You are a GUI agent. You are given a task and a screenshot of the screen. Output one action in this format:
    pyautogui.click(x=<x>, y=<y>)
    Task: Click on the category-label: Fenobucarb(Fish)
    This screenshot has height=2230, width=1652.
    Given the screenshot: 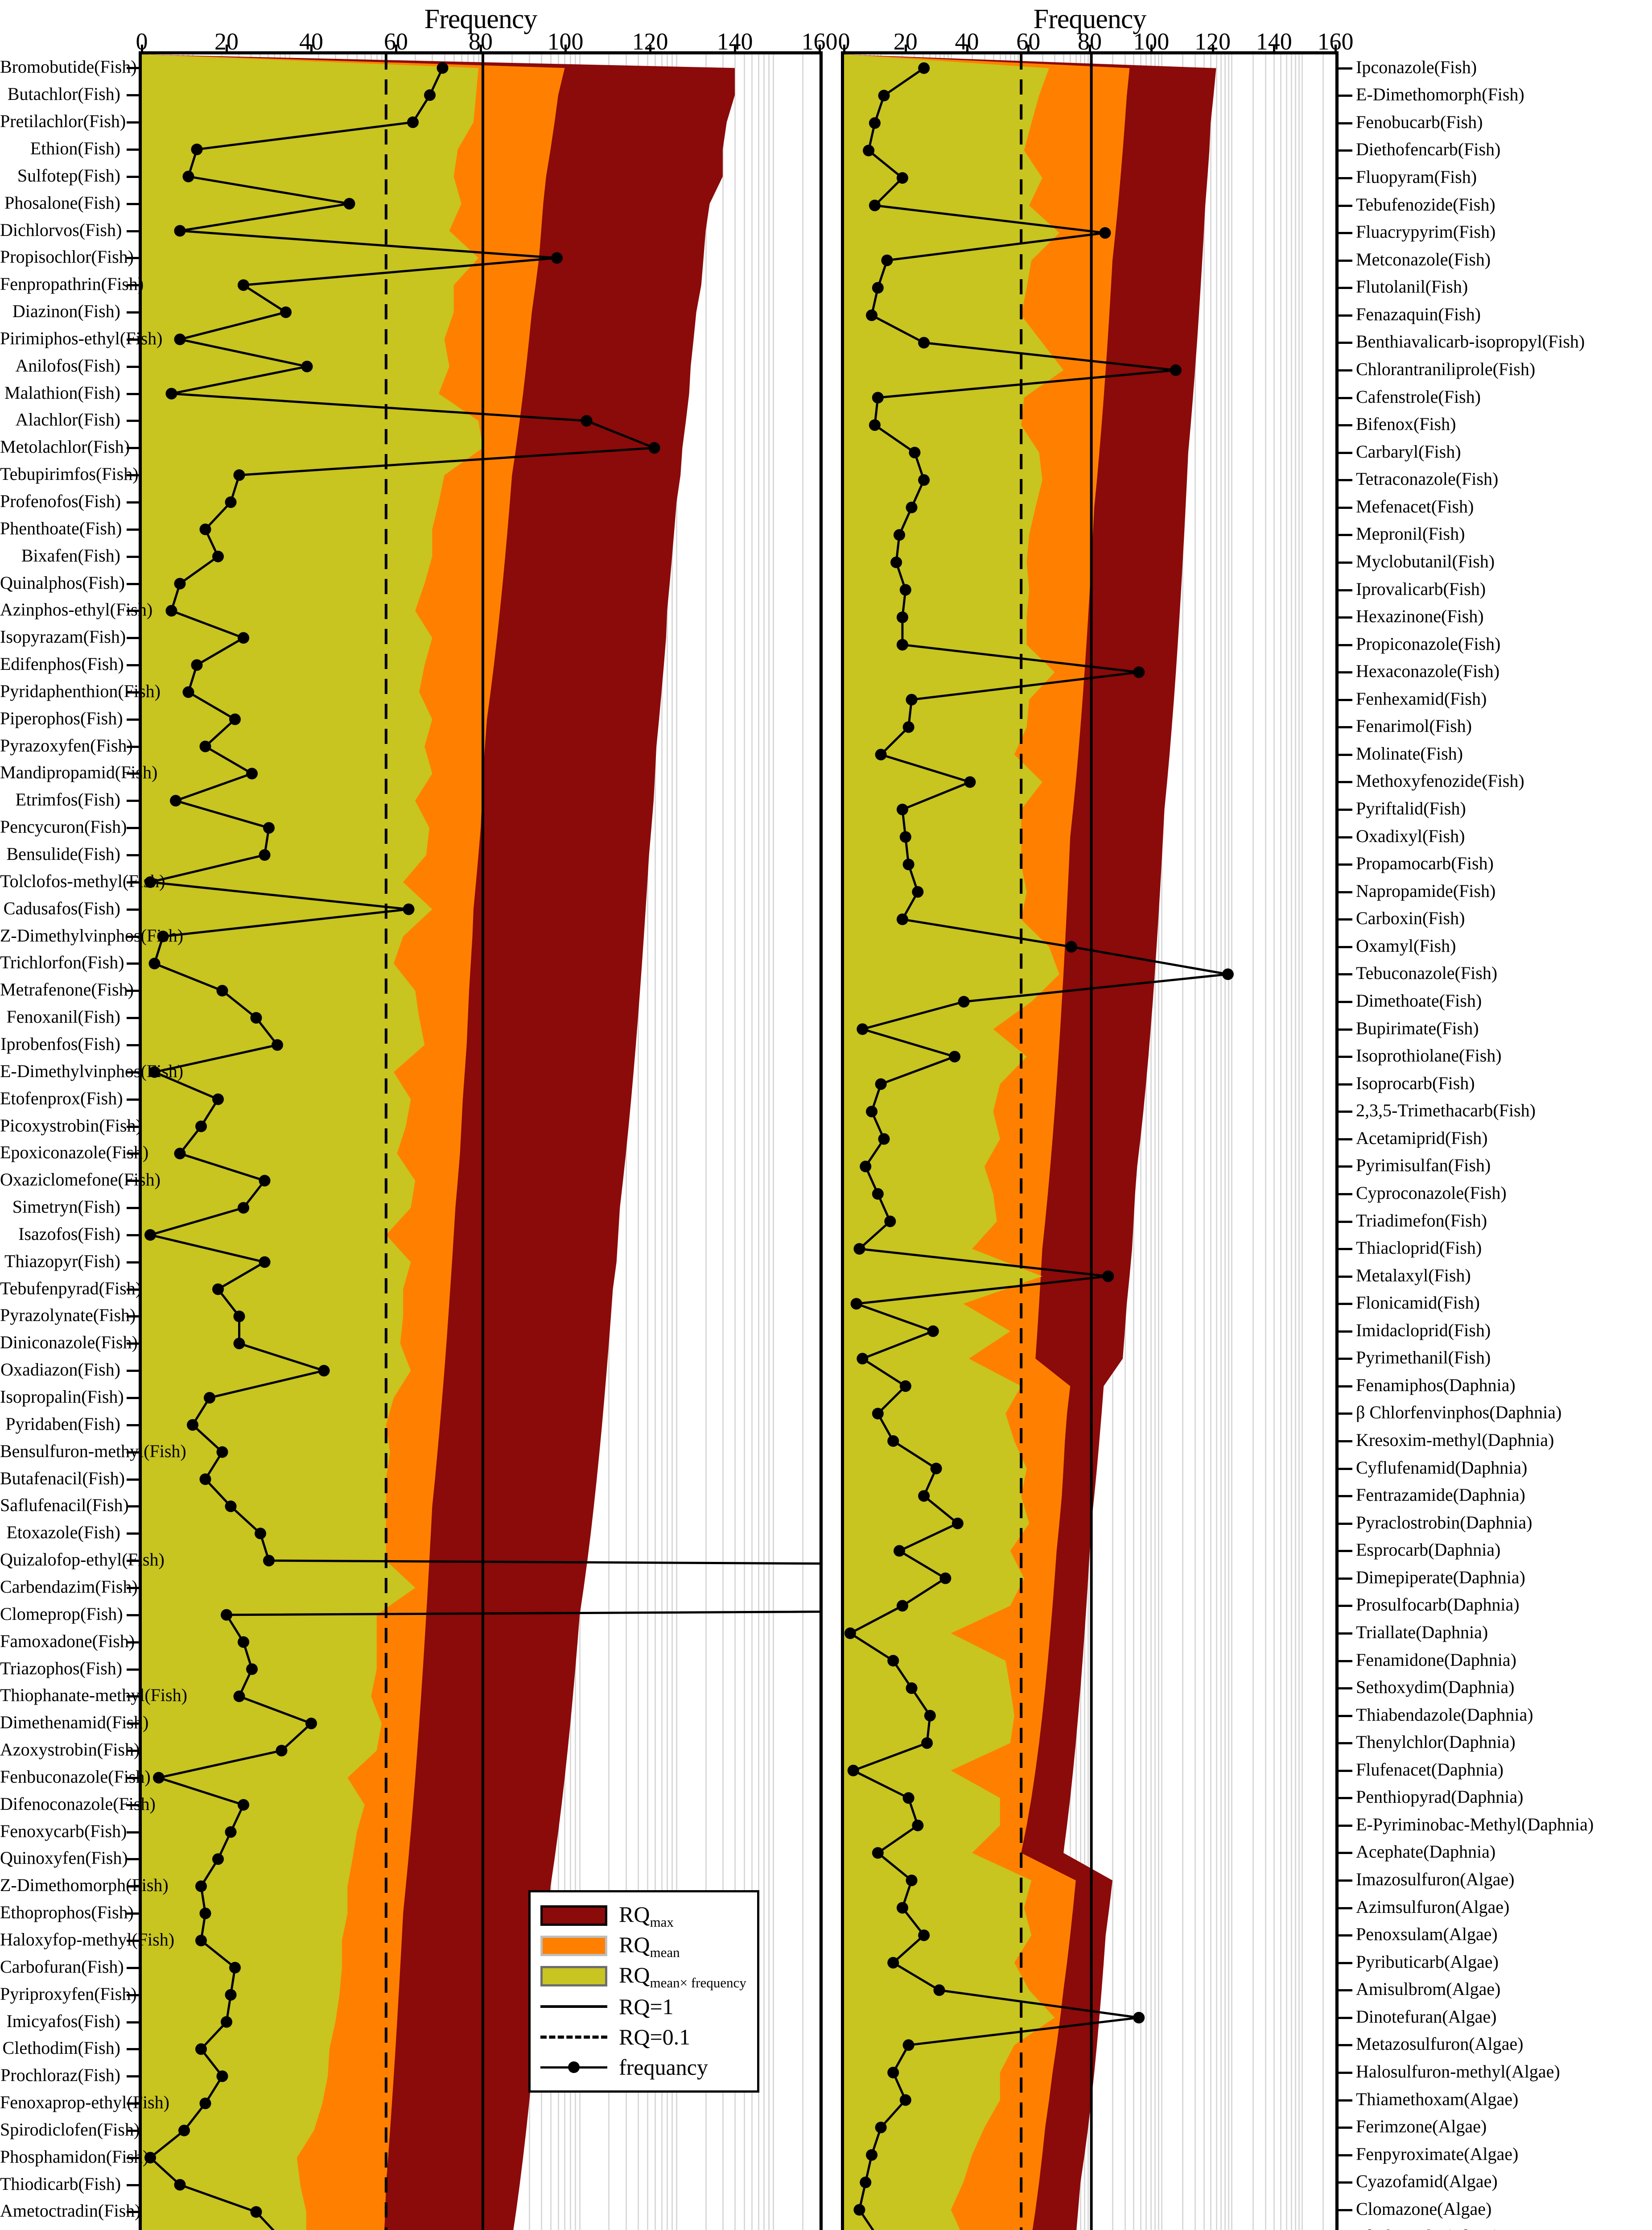 What is the action you would take?
    pyautogui.click(x=1419, y=122)
    